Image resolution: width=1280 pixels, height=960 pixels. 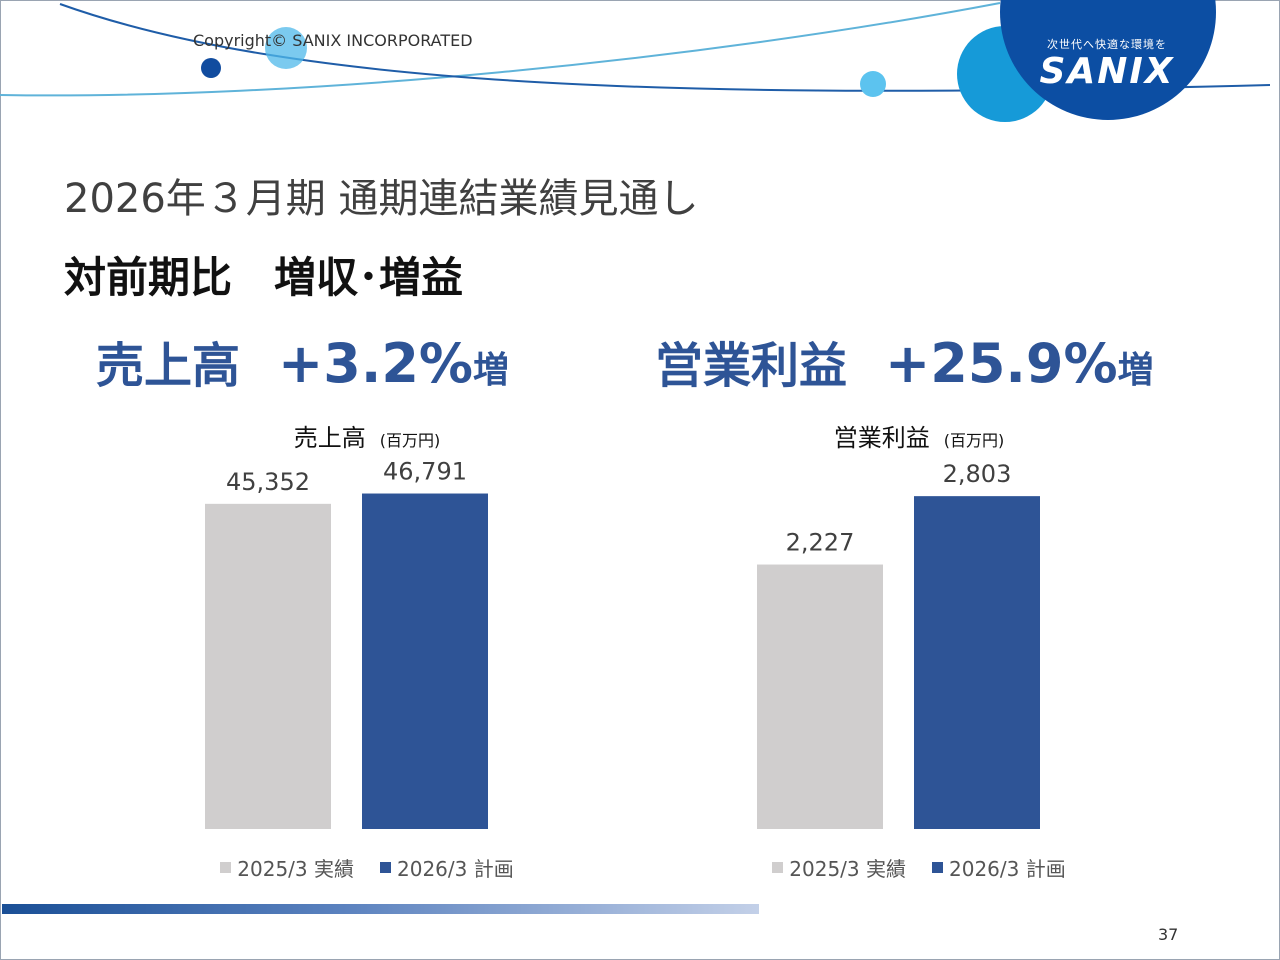 I want to click on footer-gradient-bar, so click(x=380, y=909).